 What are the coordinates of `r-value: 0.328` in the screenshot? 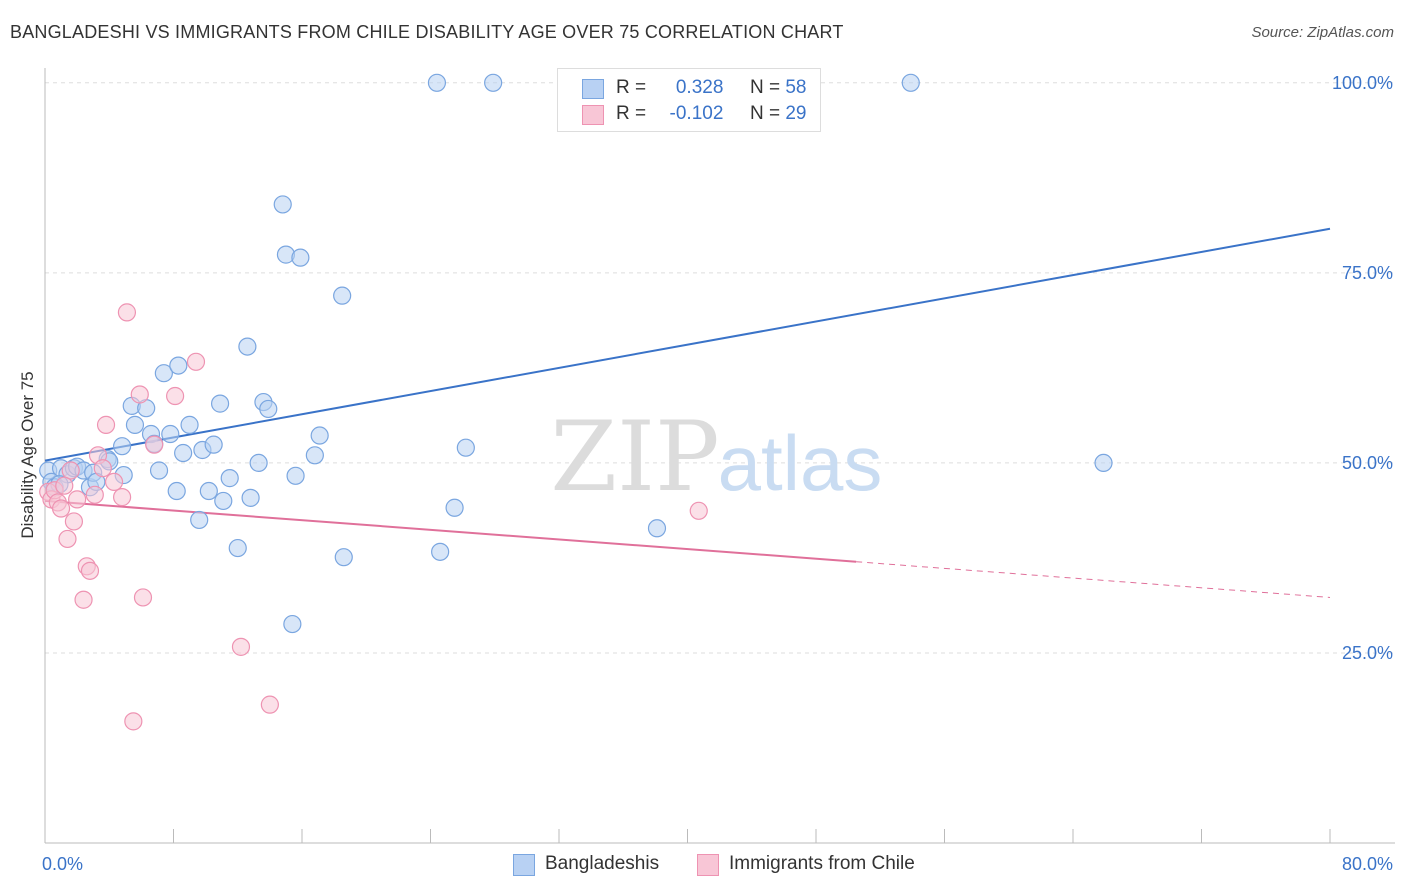 It's located at (699, 87).